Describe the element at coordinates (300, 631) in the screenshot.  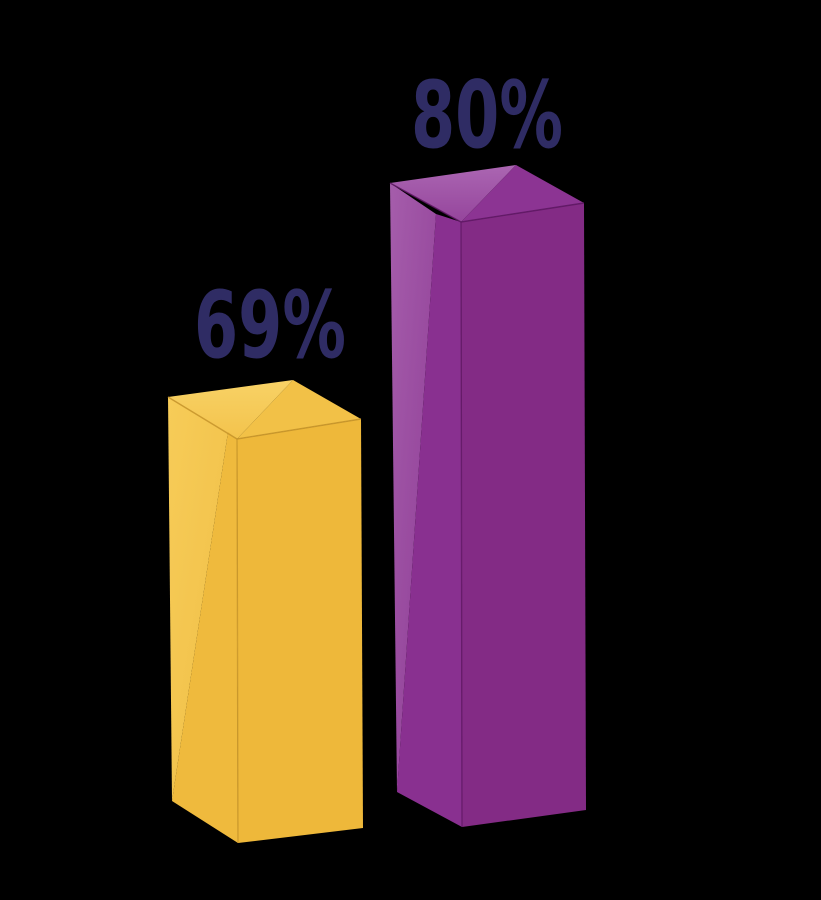
I see `bar-69-front-face` at that location.